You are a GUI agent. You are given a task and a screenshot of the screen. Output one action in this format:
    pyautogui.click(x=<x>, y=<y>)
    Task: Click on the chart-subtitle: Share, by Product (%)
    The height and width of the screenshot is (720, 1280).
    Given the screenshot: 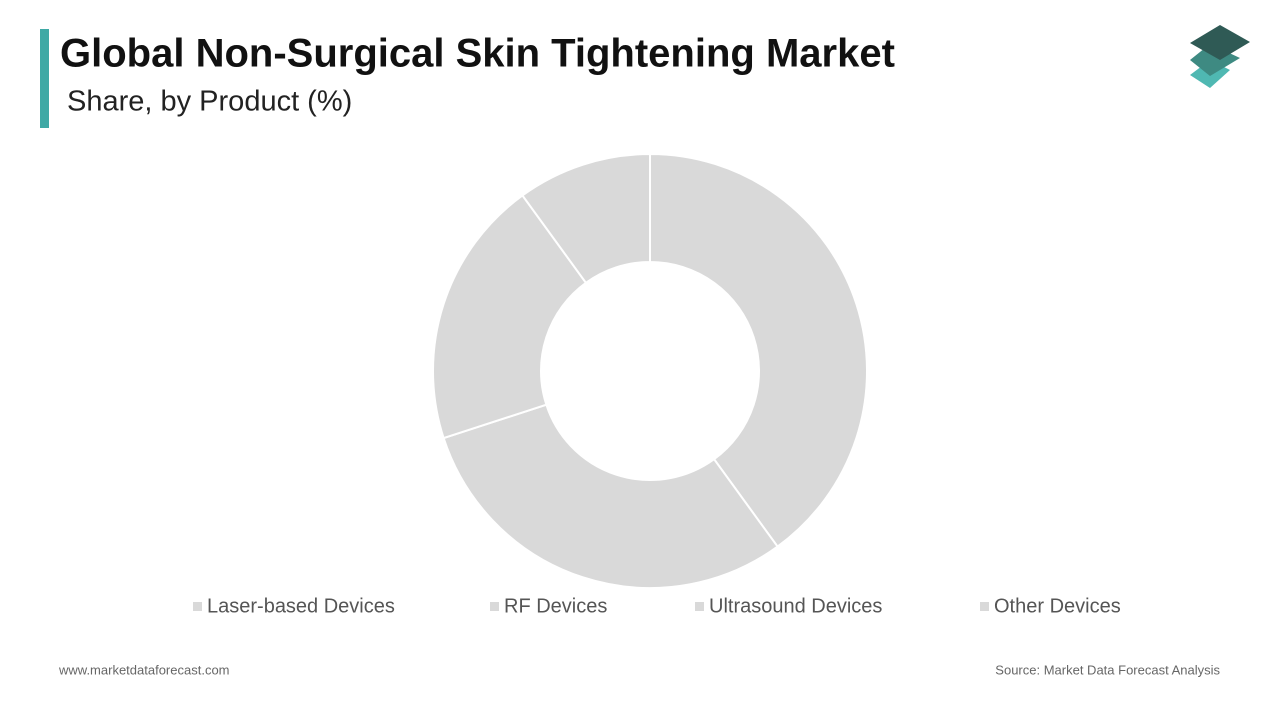 What is the action you would take?
    pyautogui.click(x=209, y=102)
    